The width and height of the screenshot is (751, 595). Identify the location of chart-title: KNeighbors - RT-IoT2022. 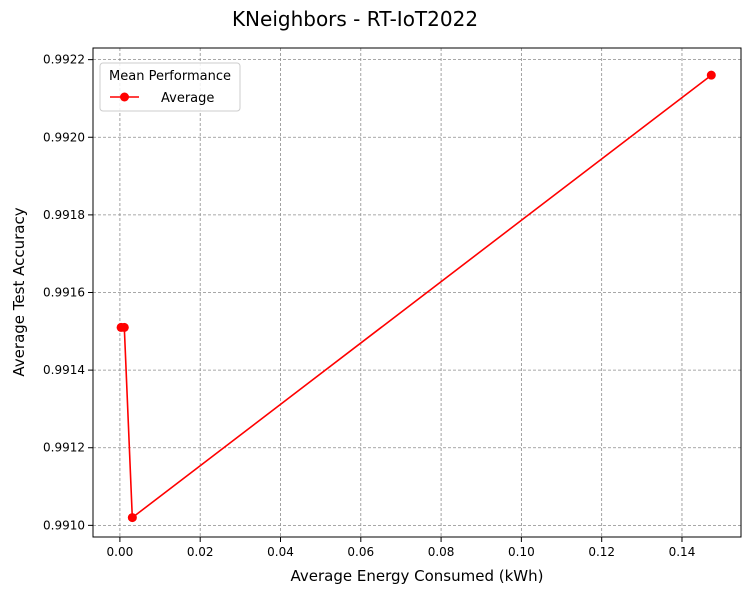
(355, 19).